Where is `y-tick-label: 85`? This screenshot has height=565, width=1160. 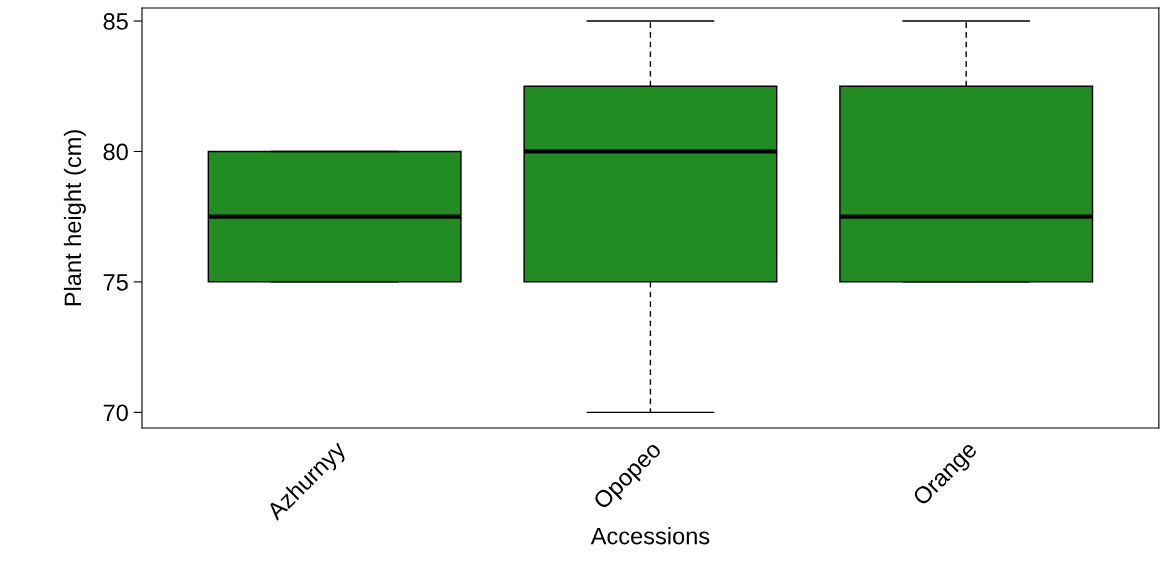
y-tick-label: 85 is located at coordinates (115, 21).